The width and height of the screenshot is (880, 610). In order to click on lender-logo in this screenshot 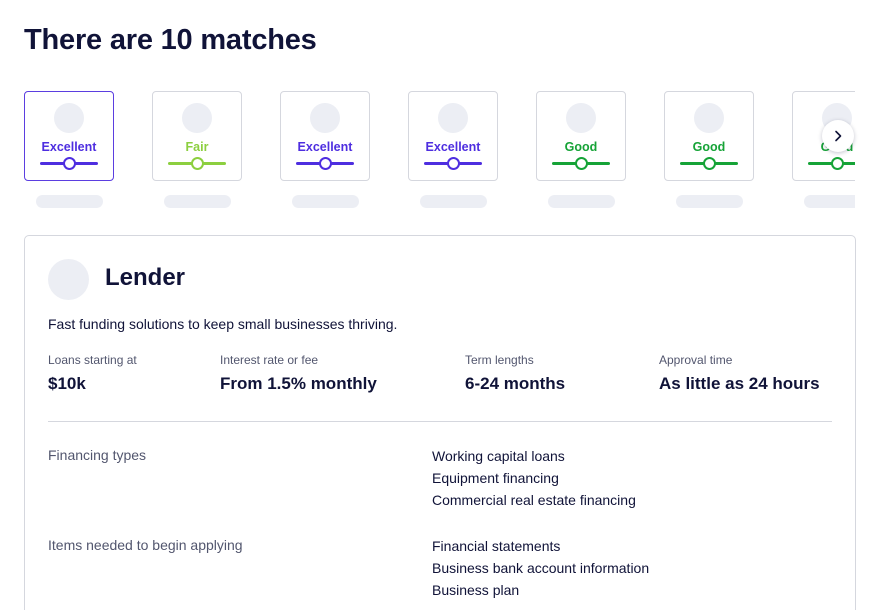, I will do `click(68, 279)`.